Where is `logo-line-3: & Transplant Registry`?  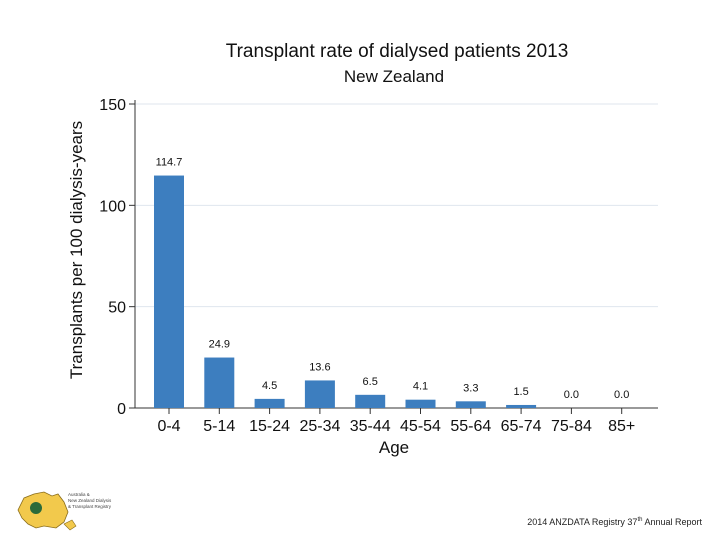
logo-line-3: & Transplant Registry is located at coordinates (90, 506).